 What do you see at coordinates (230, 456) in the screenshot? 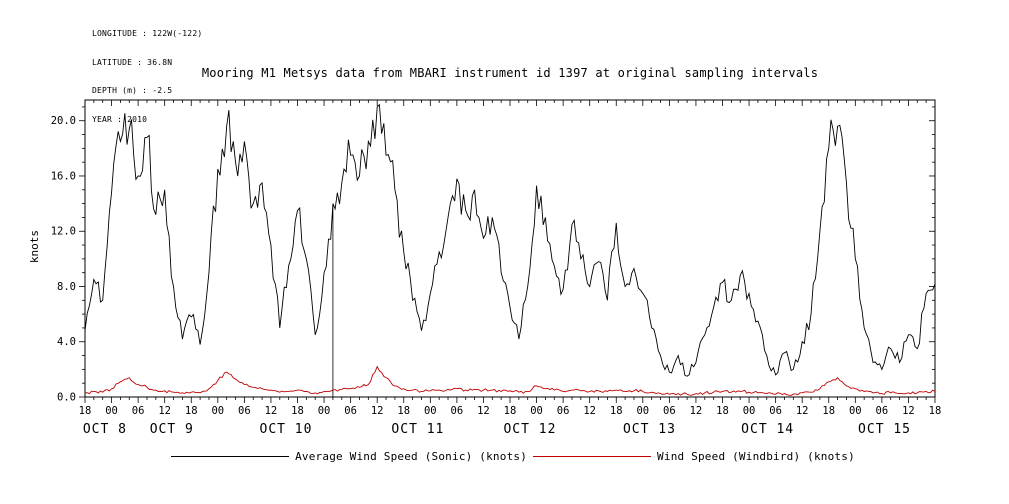
I see `legend-line-sonic-icon` at bounding box center [230, 456].